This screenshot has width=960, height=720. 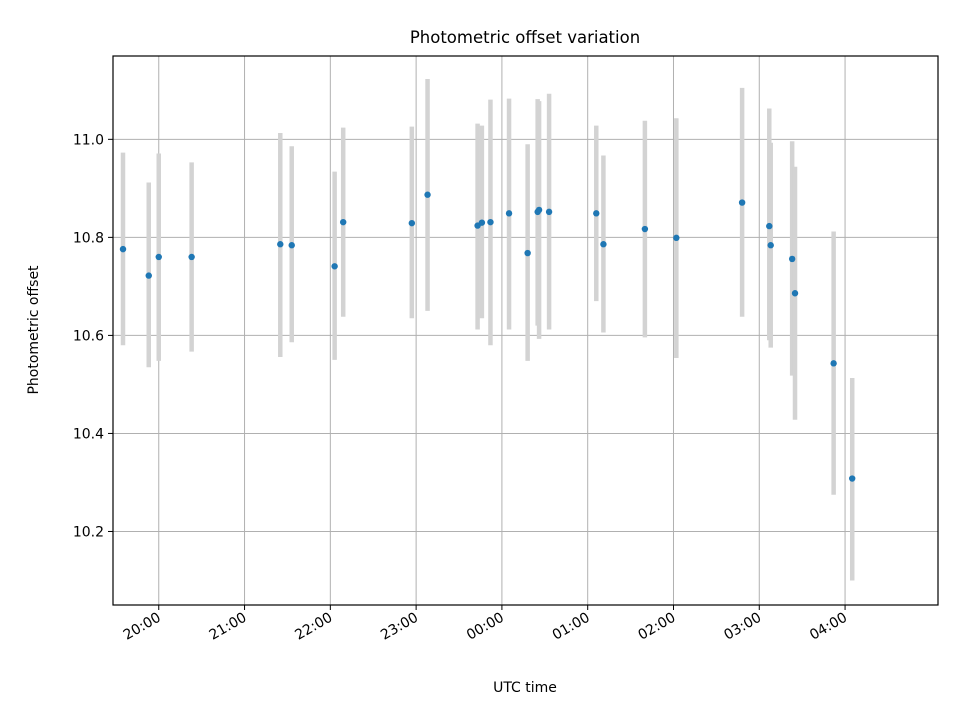 What do you see at coordinates (88, 140) in the screenshot?
I see `y-tick-label: 11.0` at bounding box center [88, 140].